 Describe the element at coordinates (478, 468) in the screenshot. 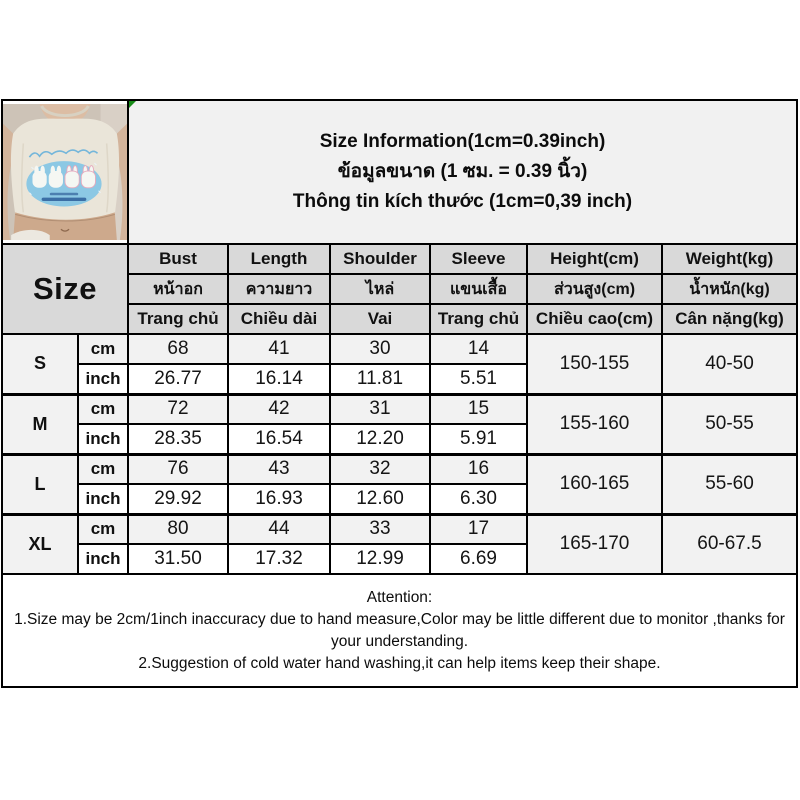

I see `cell-l-cm-sleeve: 16` at that location.